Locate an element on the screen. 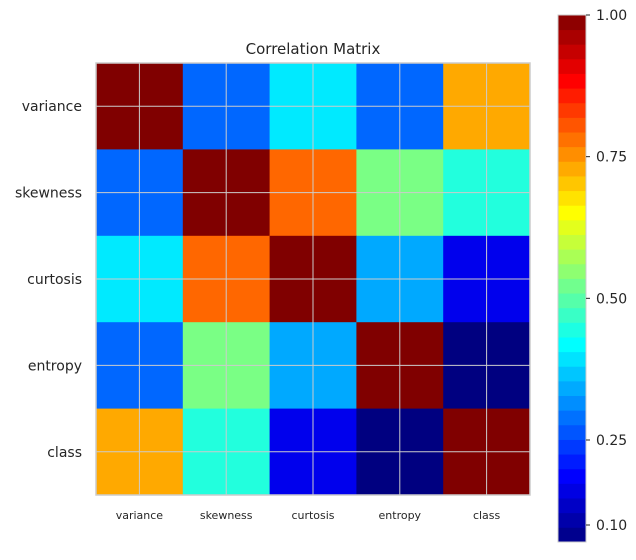  column-labels: variance skewness curtosis entropy class is located at coordinates (308, 515).